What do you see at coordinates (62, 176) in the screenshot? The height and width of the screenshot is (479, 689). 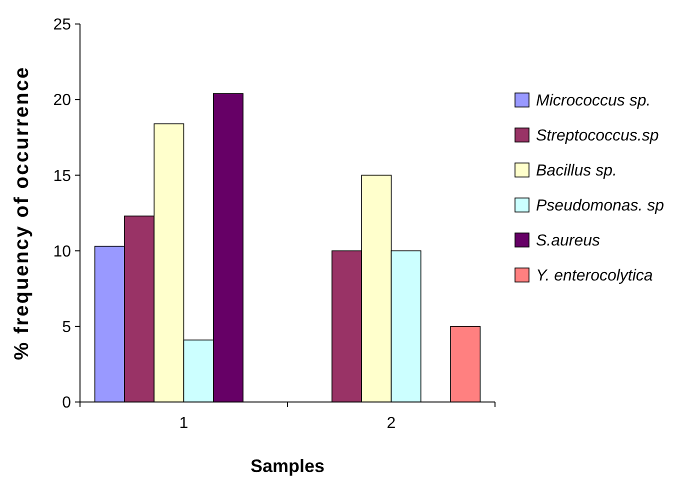 I see `y-tick-label: 15` at bounding box center [62, 176].